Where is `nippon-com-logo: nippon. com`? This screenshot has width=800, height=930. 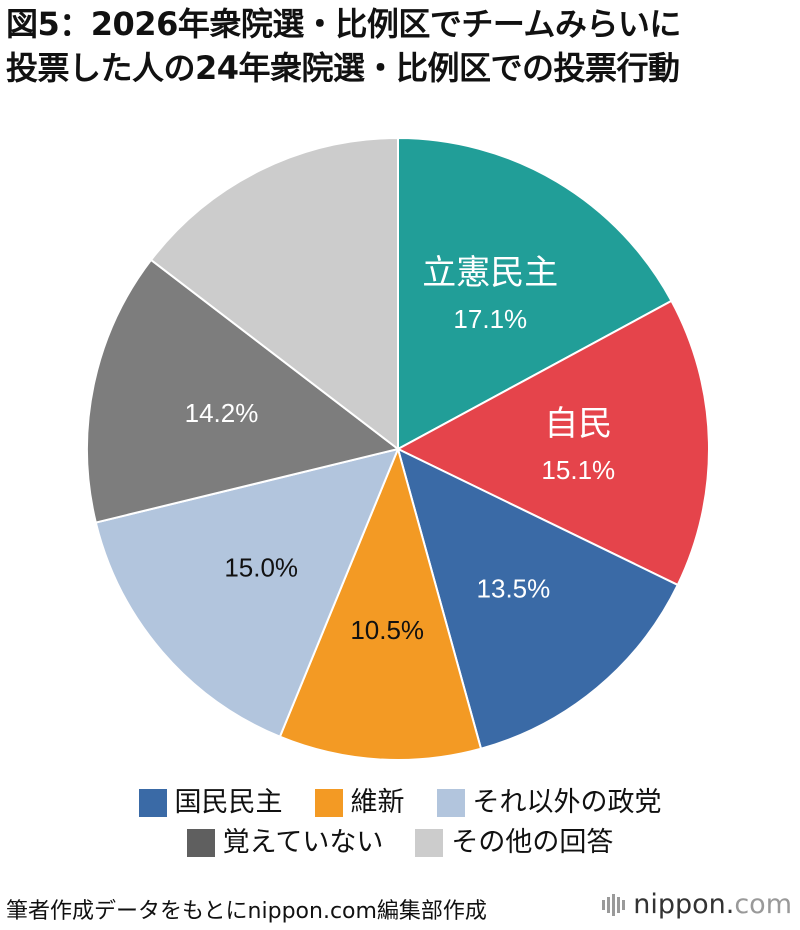
nippon-com-logo: nippon. com is located at coordinates (697, 904).